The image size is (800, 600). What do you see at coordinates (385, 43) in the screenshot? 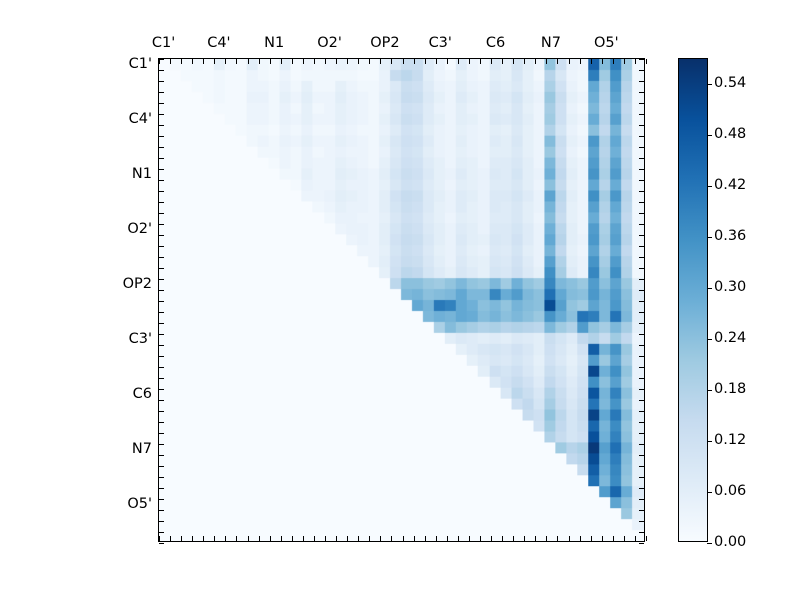
I see `x-tick-label: OP2` at bounding box center [385, 43].